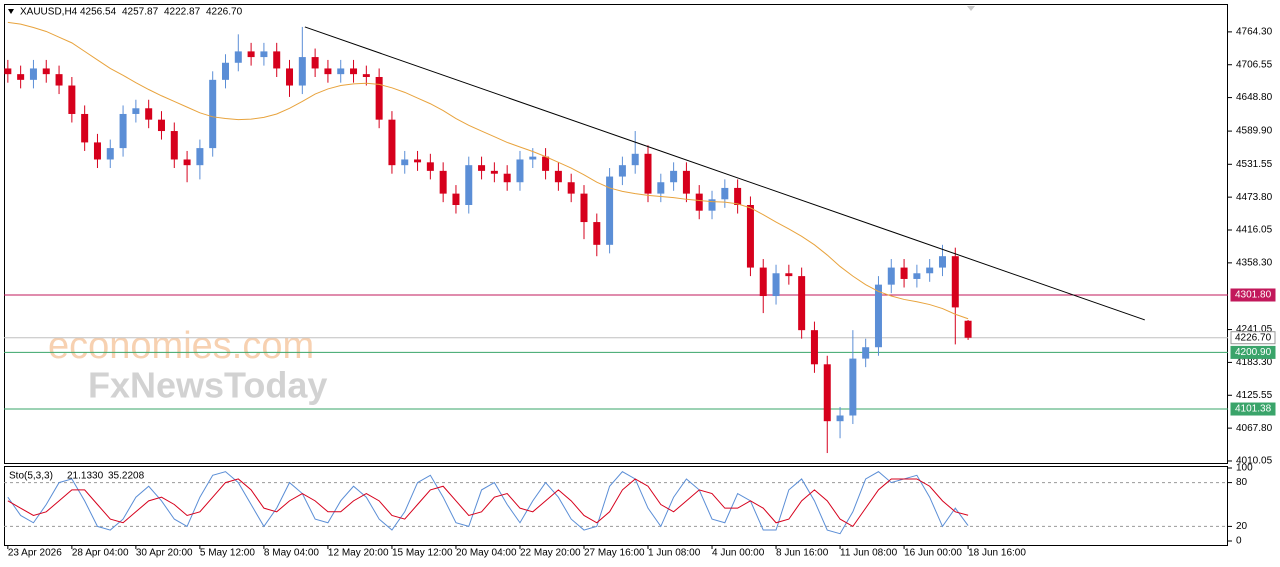 The height and width of the screenshot is (567, 1280). I want to click on indicator-tick-label: 0, so click(1239, 541).